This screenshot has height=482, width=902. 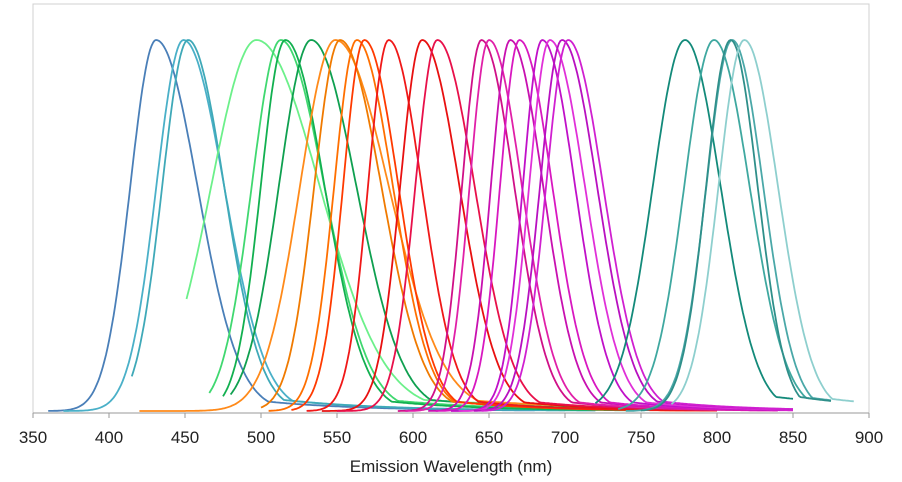 I want to click on x-tick-label: 450, so click(x=185, y=437).